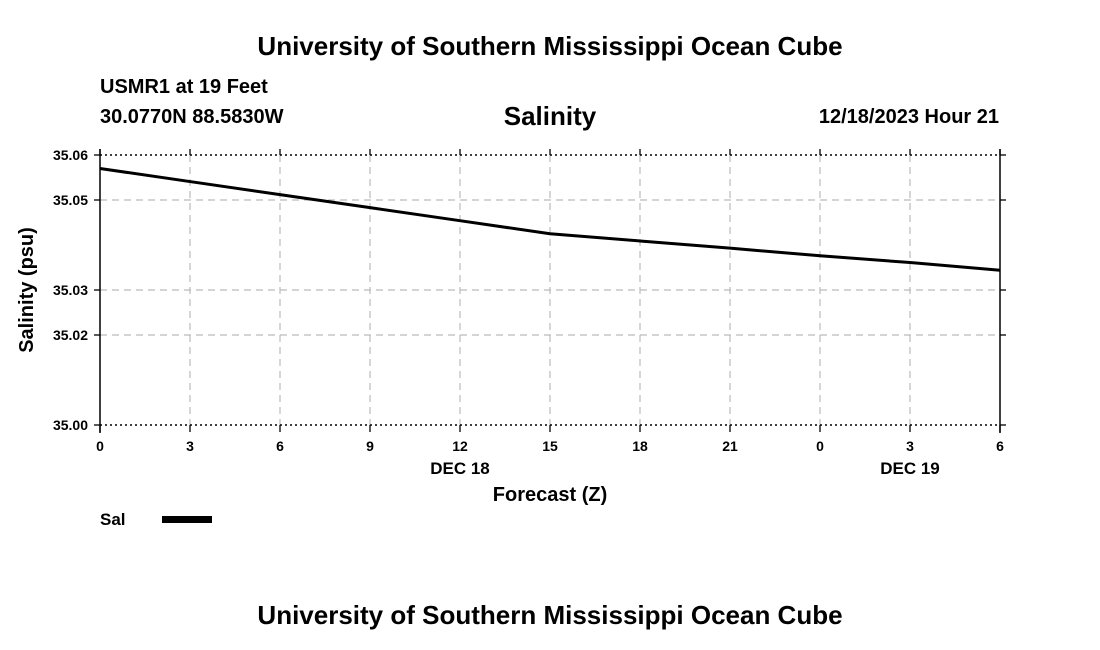 This screenshot has width=1100, height=650. I want to click on x-day-label: DEC 18, so click(460, 468).